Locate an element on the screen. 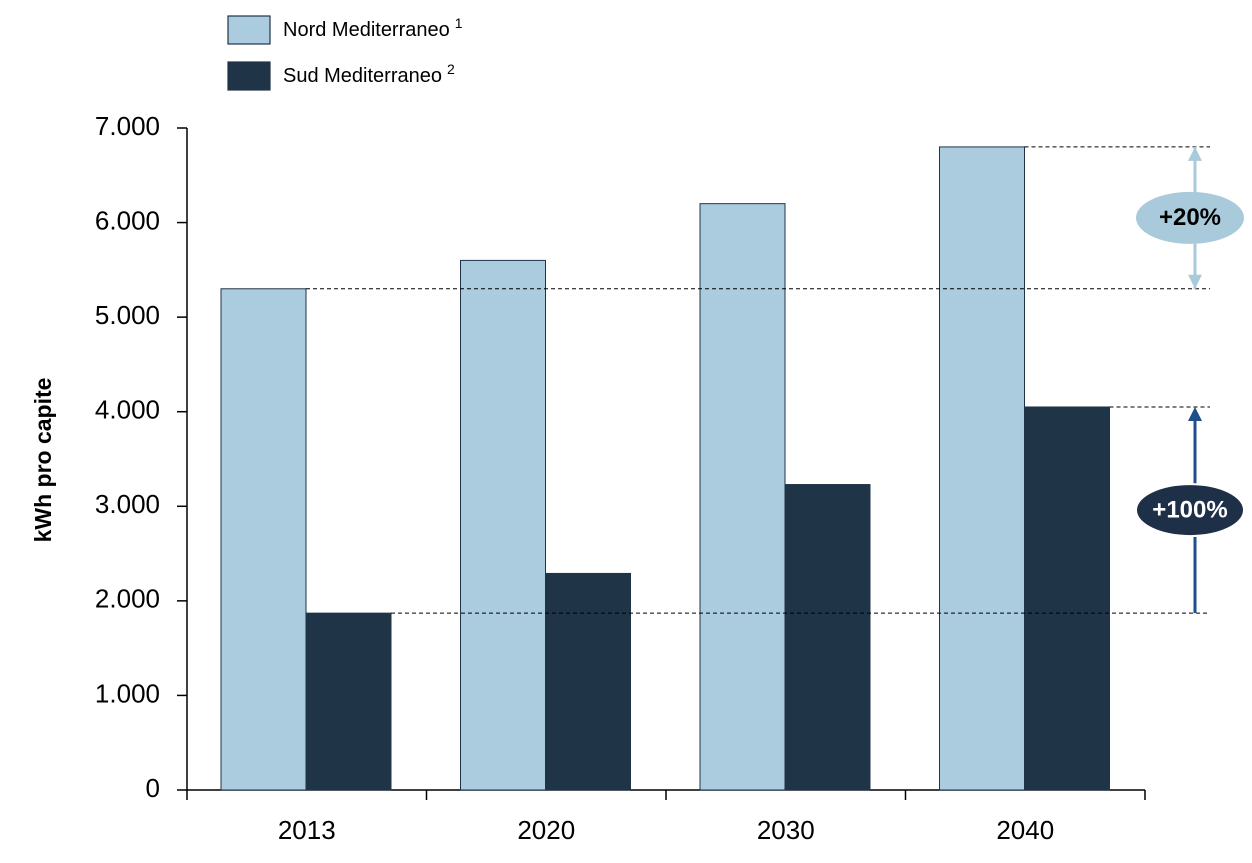  annotation-label: +100% is located at coordinates (1189, 509).